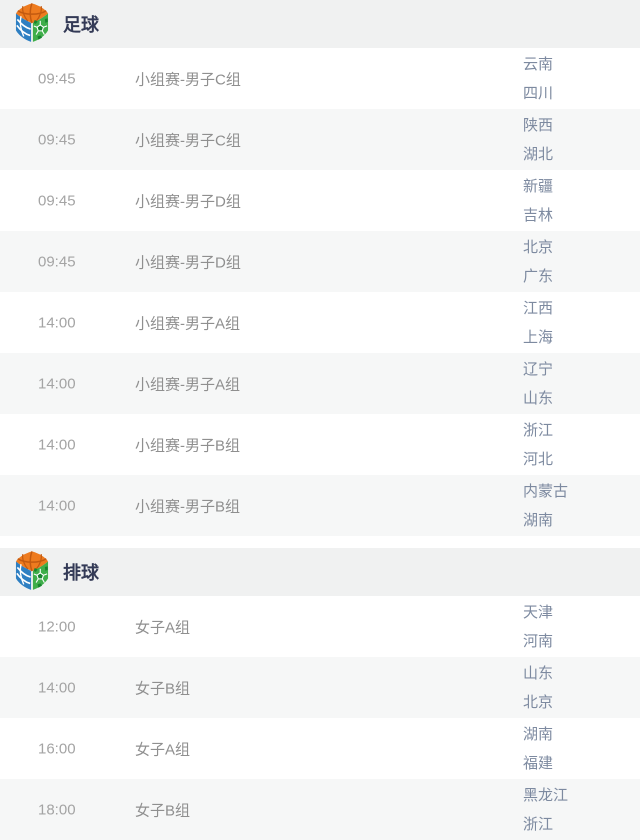 This screenshot has width=640, height=840. What do you see at coordinates (546, 795) in the screenshot?
I see `team-home: 黑龙江` at bounding box center [546, 795].